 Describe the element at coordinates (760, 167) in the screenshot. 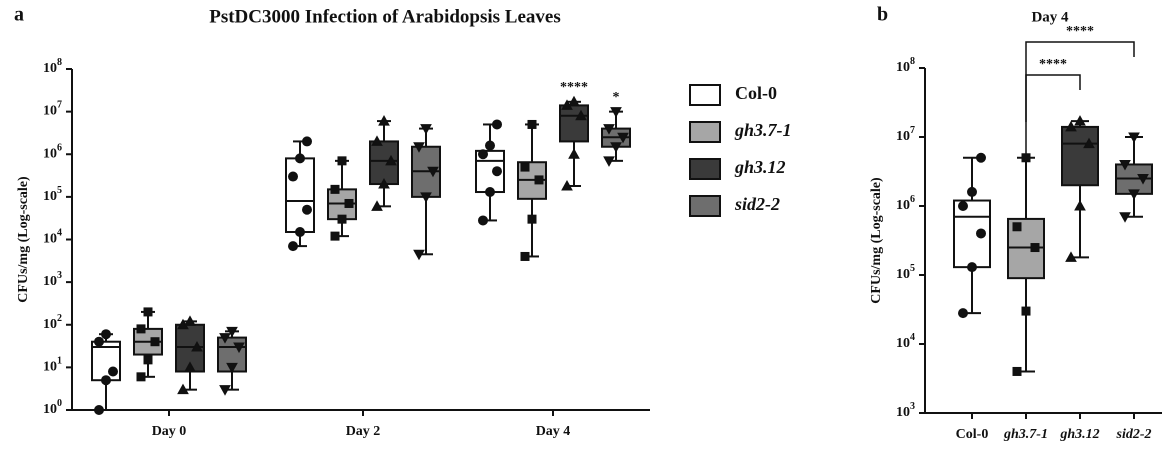

I see `legend-label: gh3.12` at that location.